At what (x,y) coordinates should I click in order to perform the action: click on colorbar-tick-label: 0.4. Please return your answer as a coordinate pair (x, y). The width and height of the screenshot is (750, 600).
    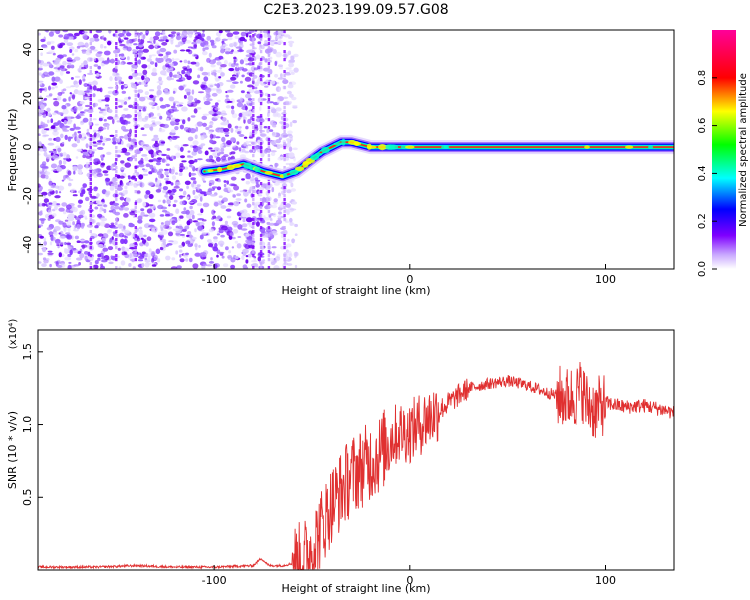
    Looking at the image, I should click on (702, 173).